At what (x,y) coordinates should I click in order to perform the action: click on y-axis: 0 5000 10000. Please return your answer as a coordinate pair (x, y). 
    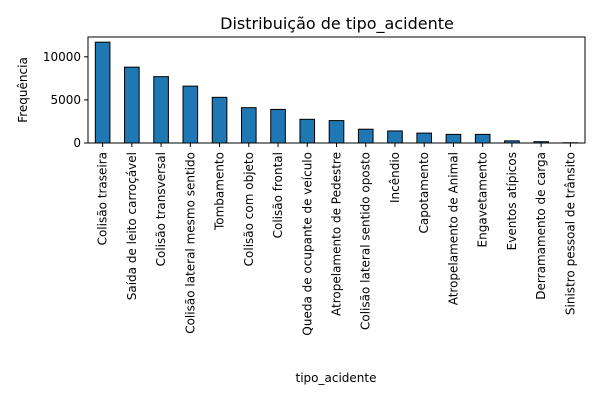
    Looking at the image, I should click on (65, 100).